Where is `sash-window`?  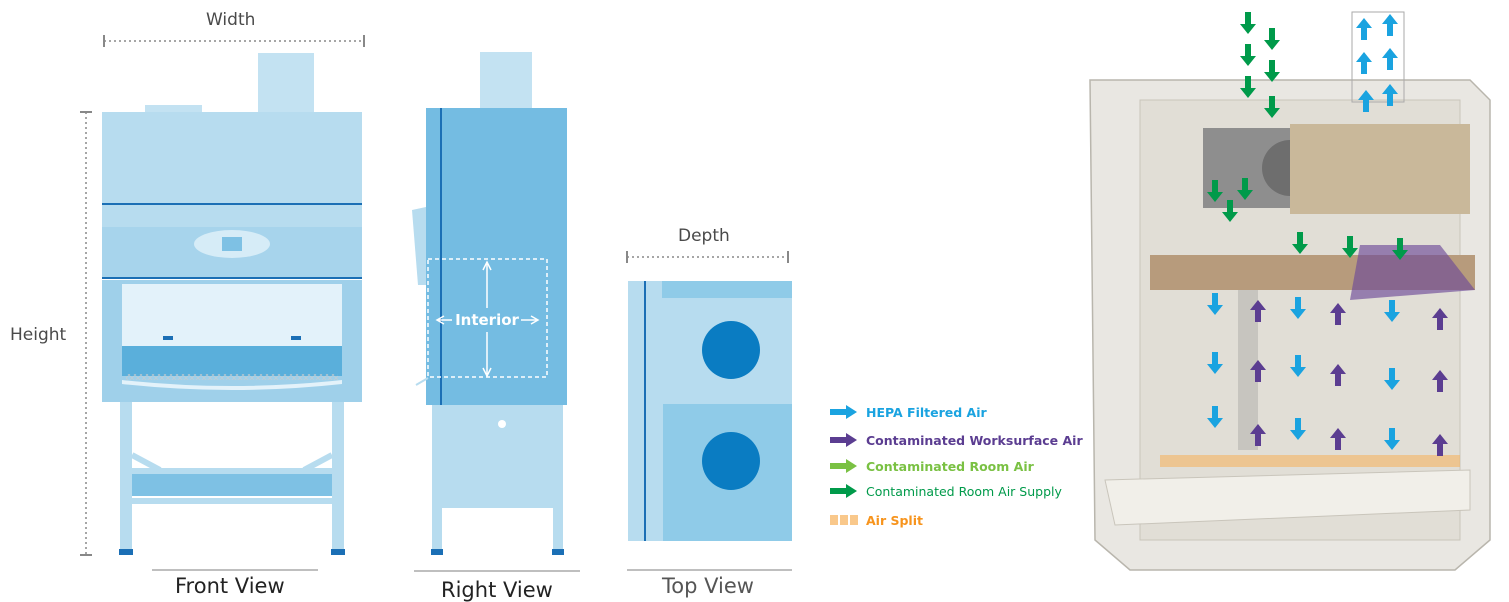
sash-window is located at coordinates (232, 315).